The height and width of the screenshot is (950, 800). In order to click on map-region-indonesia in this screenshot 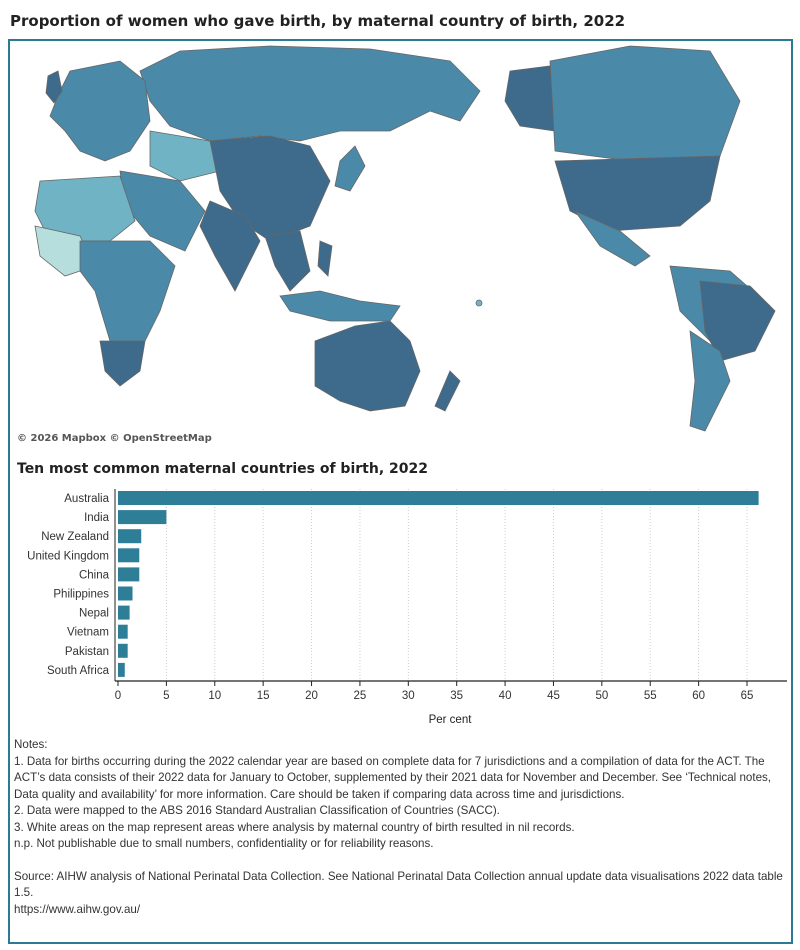, I will do `click(340, 306)`.